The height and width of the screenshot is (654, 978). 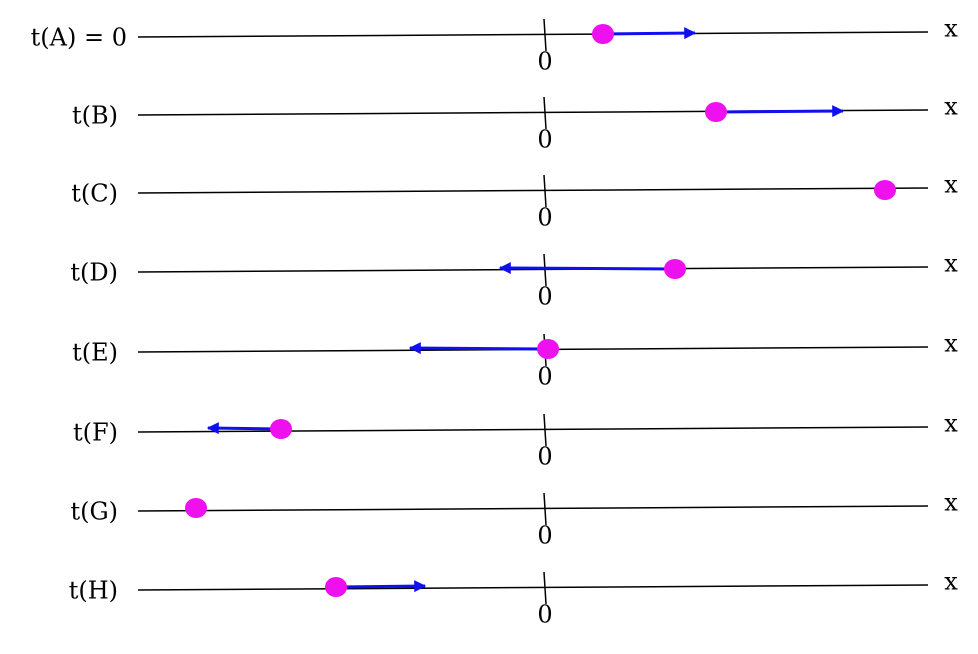 I want to click on time-label: t(B), so click(x=95, y=116).